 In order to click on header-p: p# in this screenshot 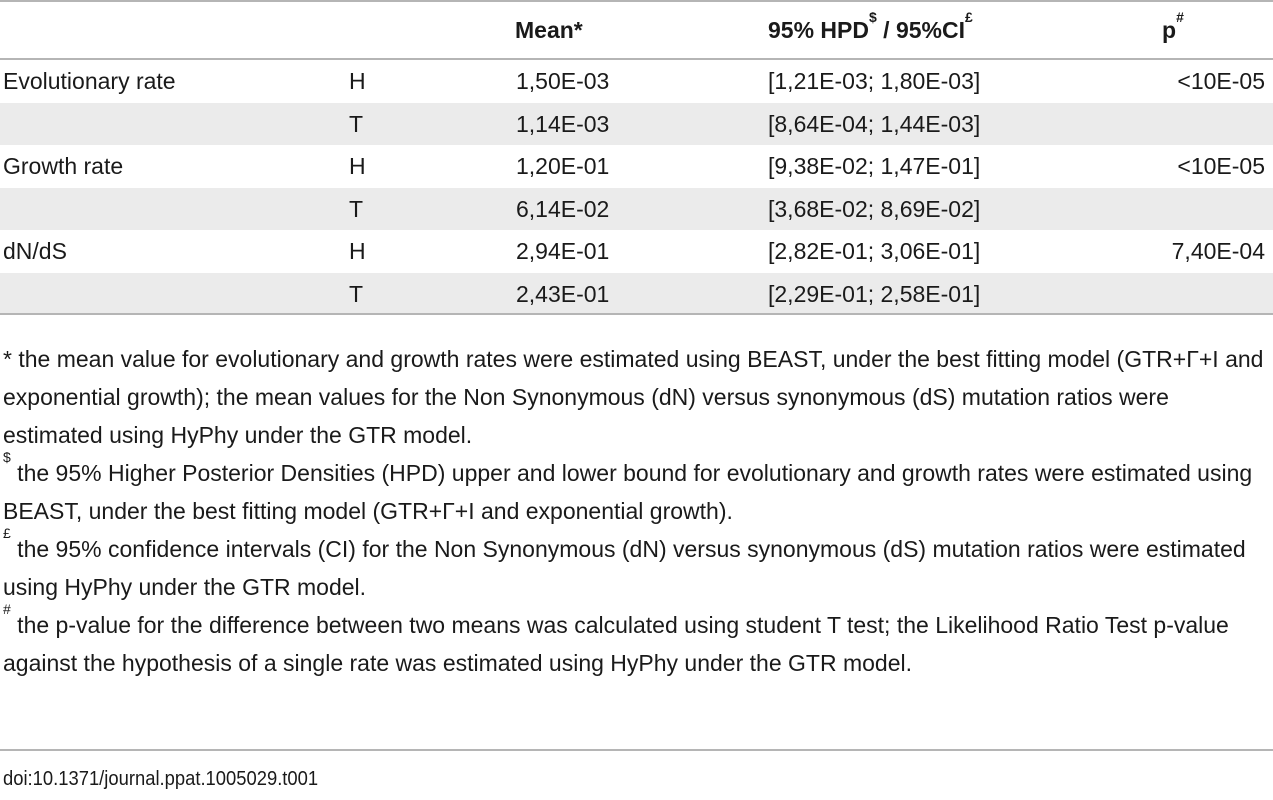, I will do `click(1173, 28)`.